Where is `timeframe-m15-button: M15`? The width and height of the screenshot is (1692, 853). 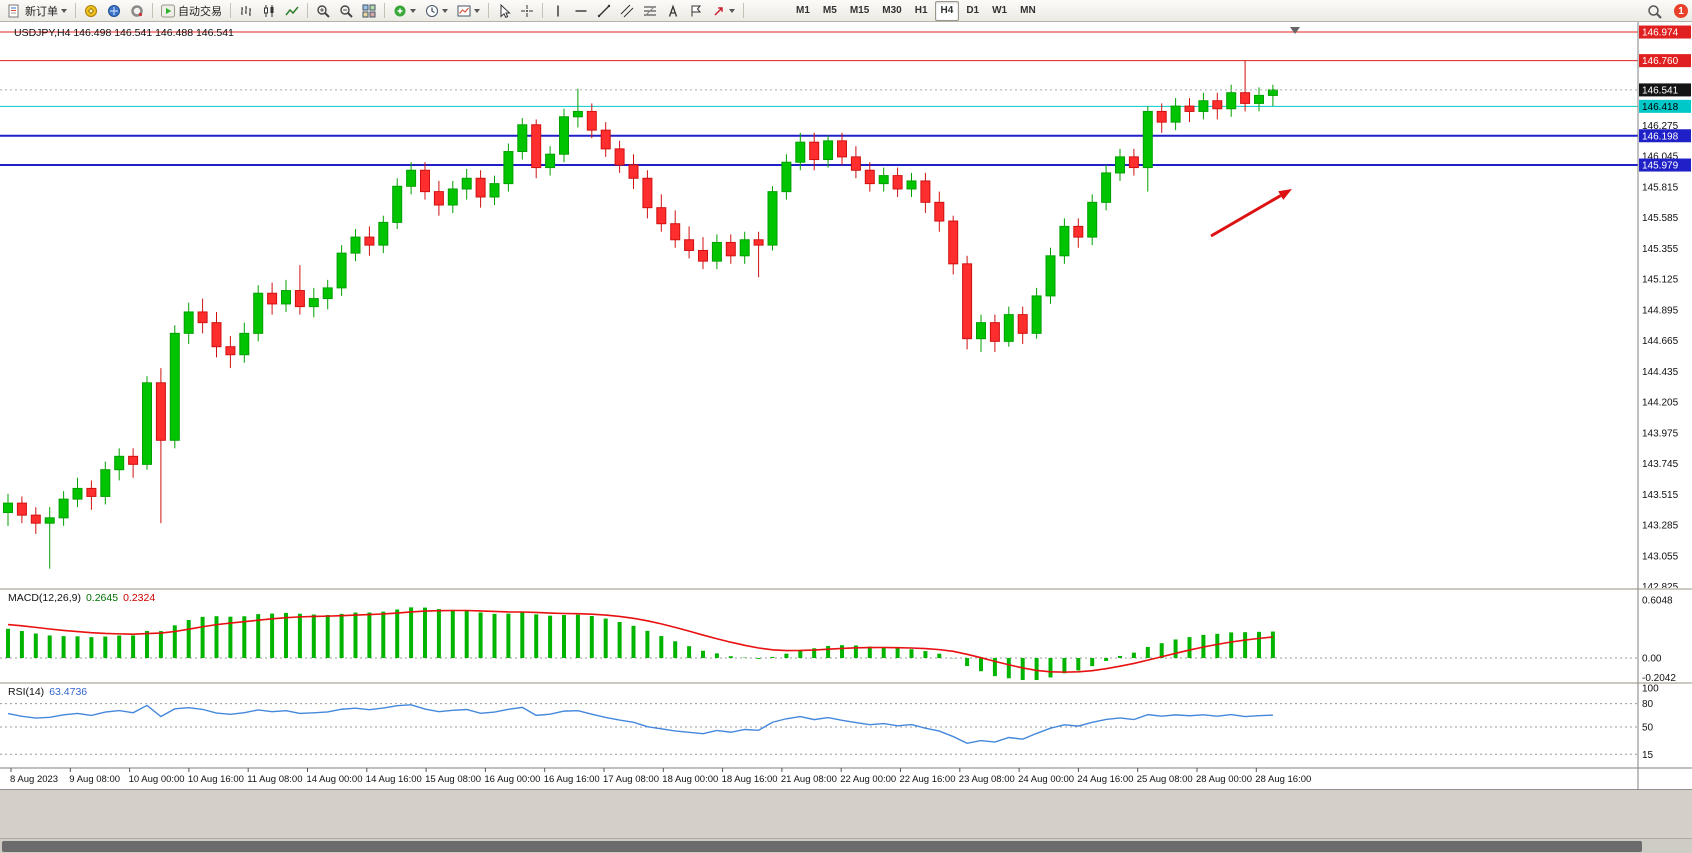 timeframe-m15-button: M15 is located at coordinates (859, 10).